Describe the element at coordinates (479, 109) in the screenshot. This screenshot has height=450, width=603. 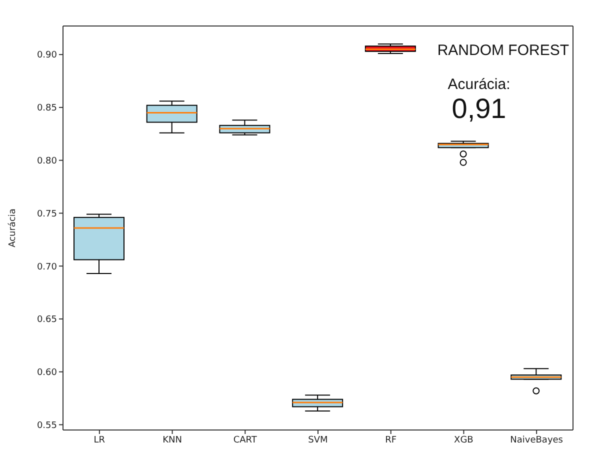
I see `annotation: 0,91` at that location.